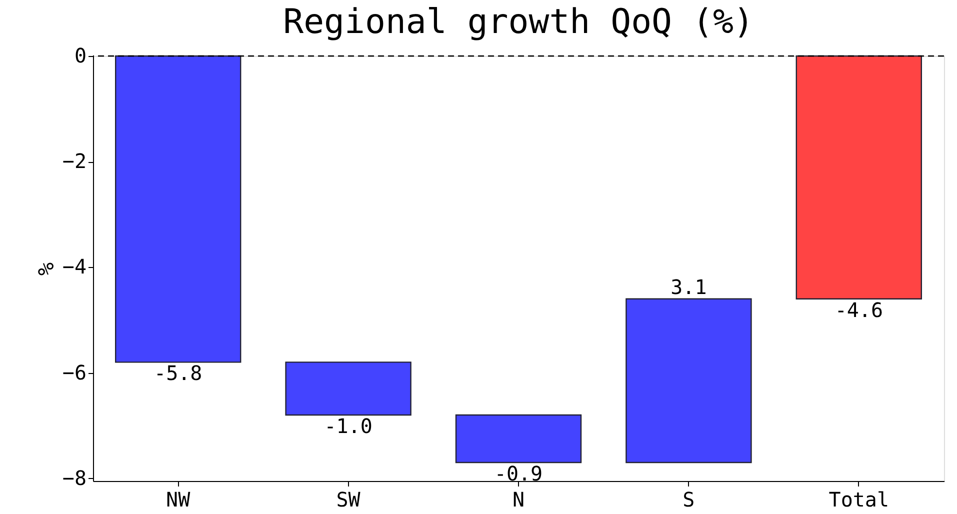 The width and height of the screenshot is (957, 514). I want to click on data-label: -0.9, so click(518, 474).